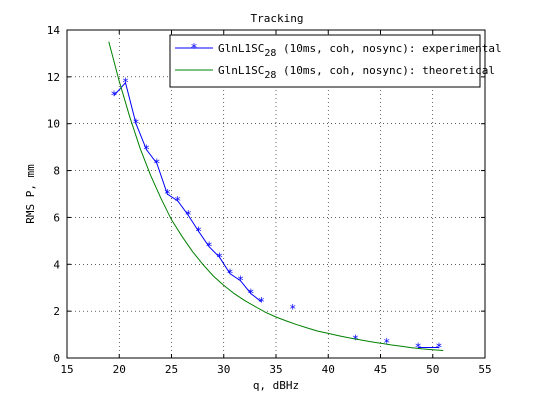 This screenshot has height=402, width=536. Describe the element at coordinates (275, 369) in the screenshot. I see `x-tick-label: 35` at that location.